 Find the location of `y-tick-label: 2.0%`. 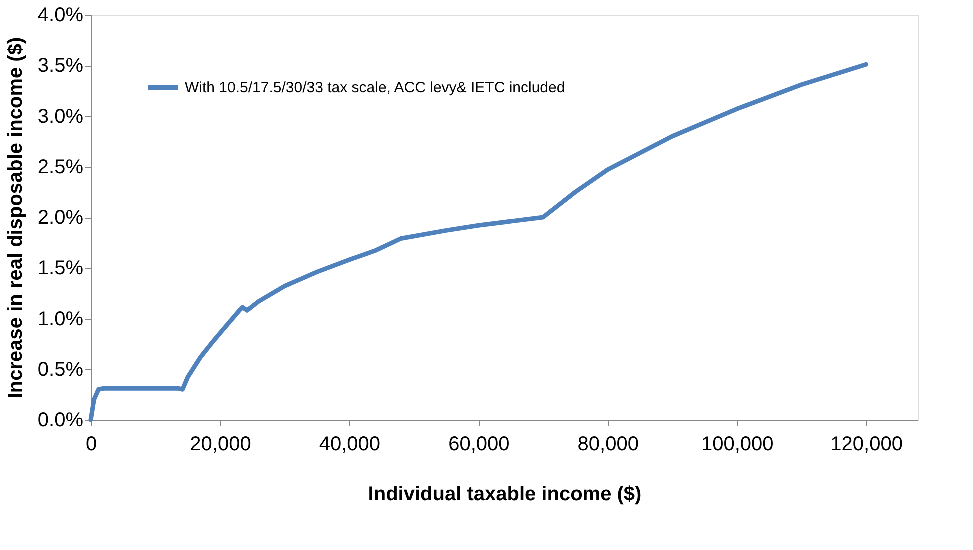

y-tick-label: 2.0% is located at coordinates (61, 218).